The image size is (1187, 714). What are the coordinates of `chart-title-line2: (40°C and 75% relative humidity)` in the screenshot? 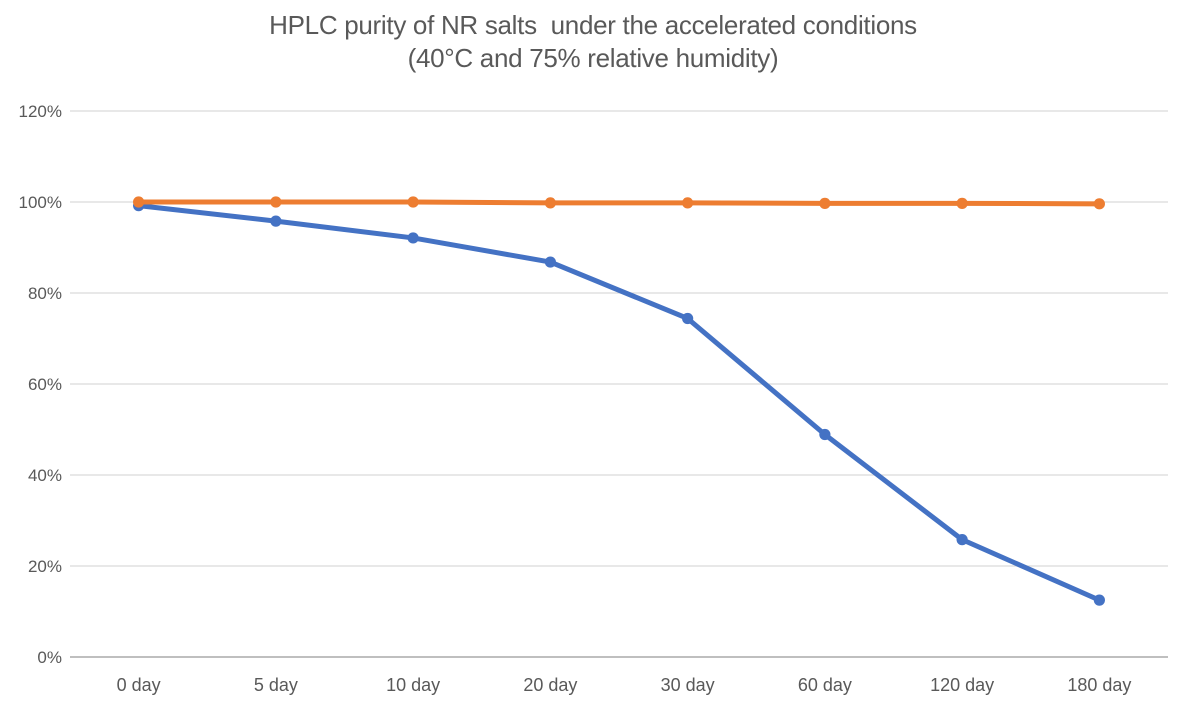 It's located at (593, 58).